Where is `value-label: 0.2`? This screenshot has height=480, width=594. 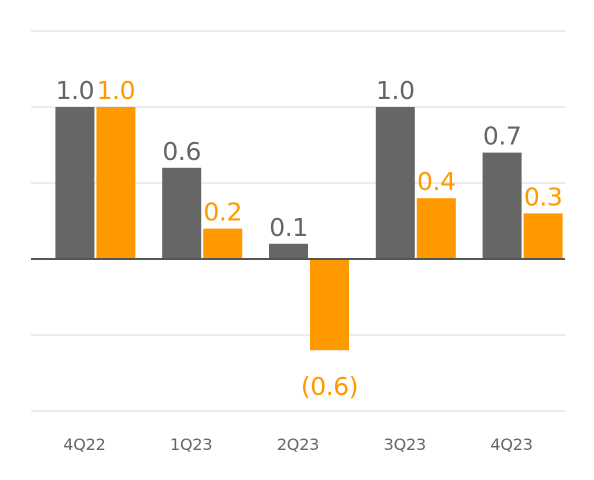
value-label: 0.2 is located at coordinates (222, 212).